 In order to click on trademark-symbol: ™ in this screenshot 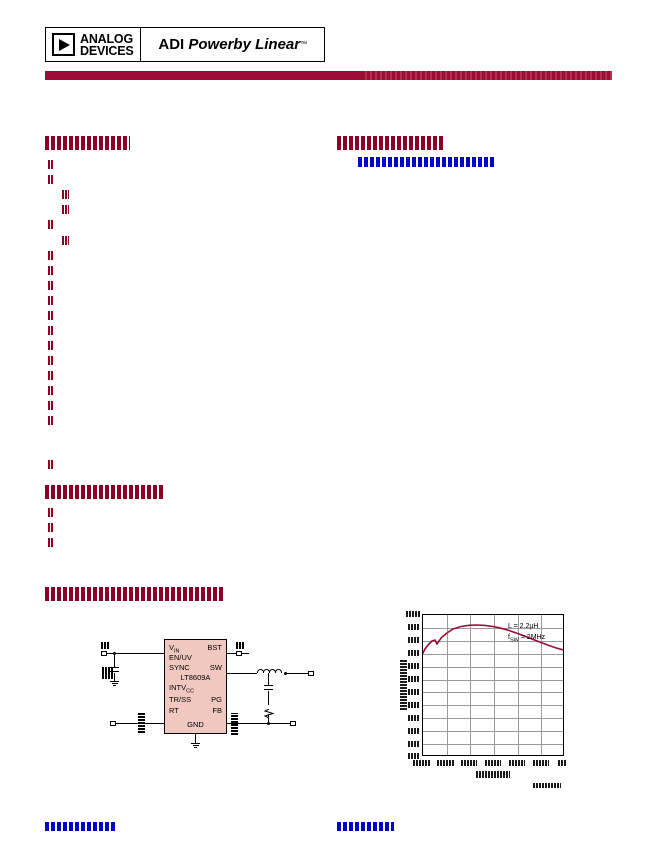, I will do `click(304, 44)`.